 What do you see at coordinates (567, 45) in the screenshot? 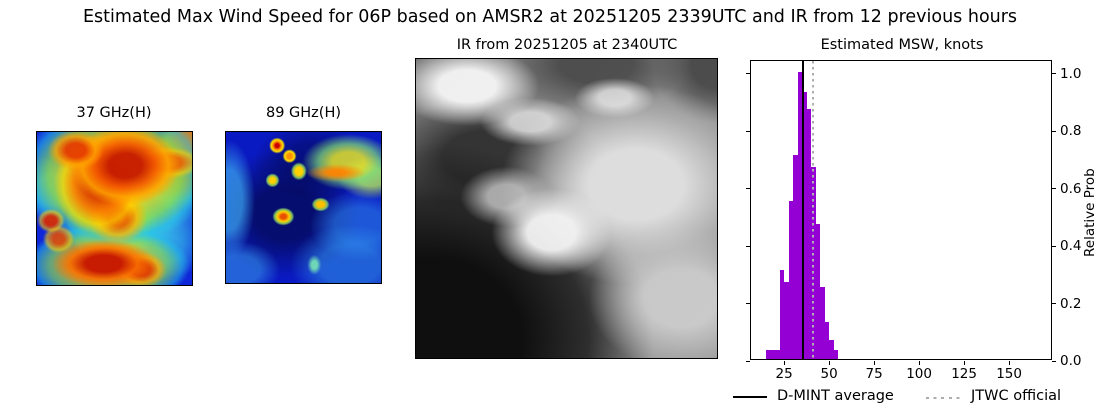
I see `panel-title-ir: IR from 20251205 at 2340UTC` at bounding box center [567, 45].